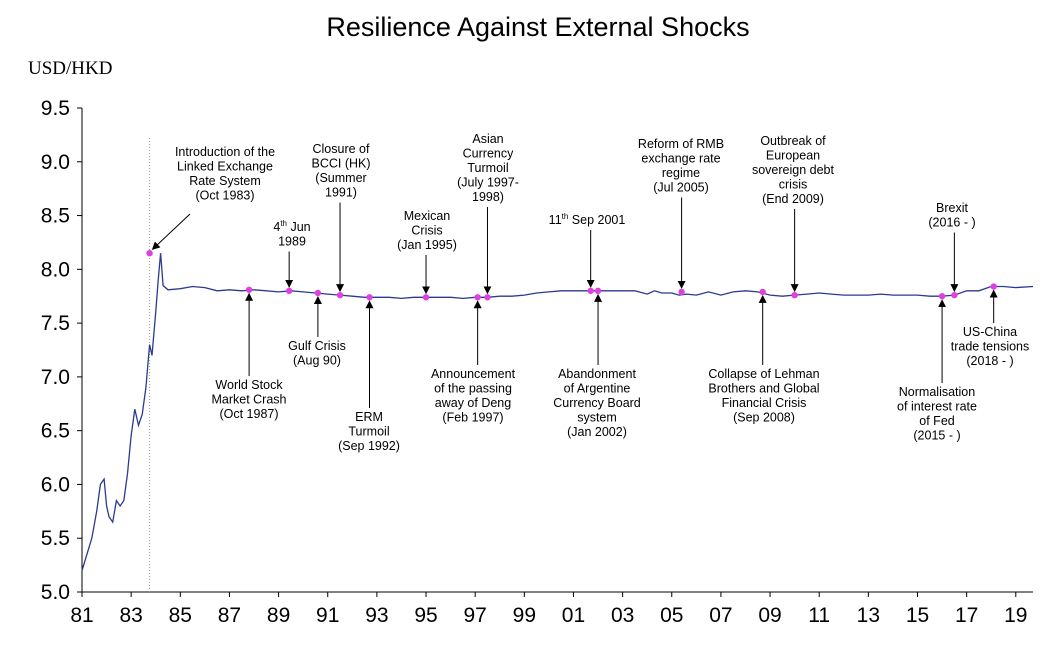  Describe the element at coordinates (55, 162) in the screenshot. I see `y-tick-label: 9.0` at that location.